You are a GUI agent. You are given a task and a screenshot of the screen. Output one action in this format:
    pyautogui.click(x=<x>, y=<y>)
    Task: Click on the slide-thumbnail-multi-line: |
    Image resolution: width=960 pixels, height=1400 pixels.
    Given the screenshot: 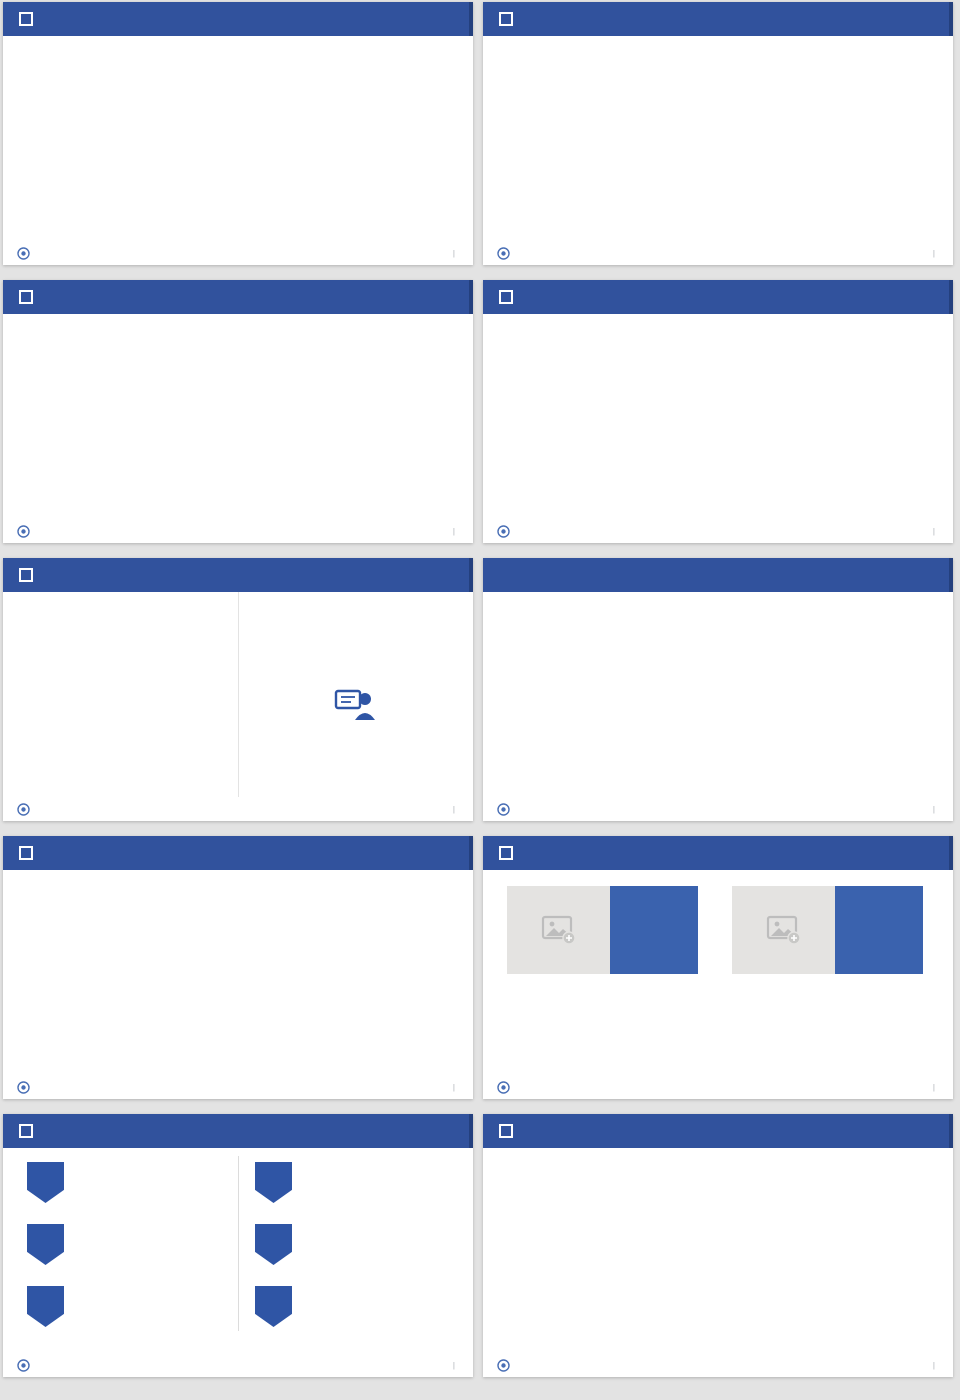 What is the action you would take?
    pyautogui.click(x=718, y=411)
    